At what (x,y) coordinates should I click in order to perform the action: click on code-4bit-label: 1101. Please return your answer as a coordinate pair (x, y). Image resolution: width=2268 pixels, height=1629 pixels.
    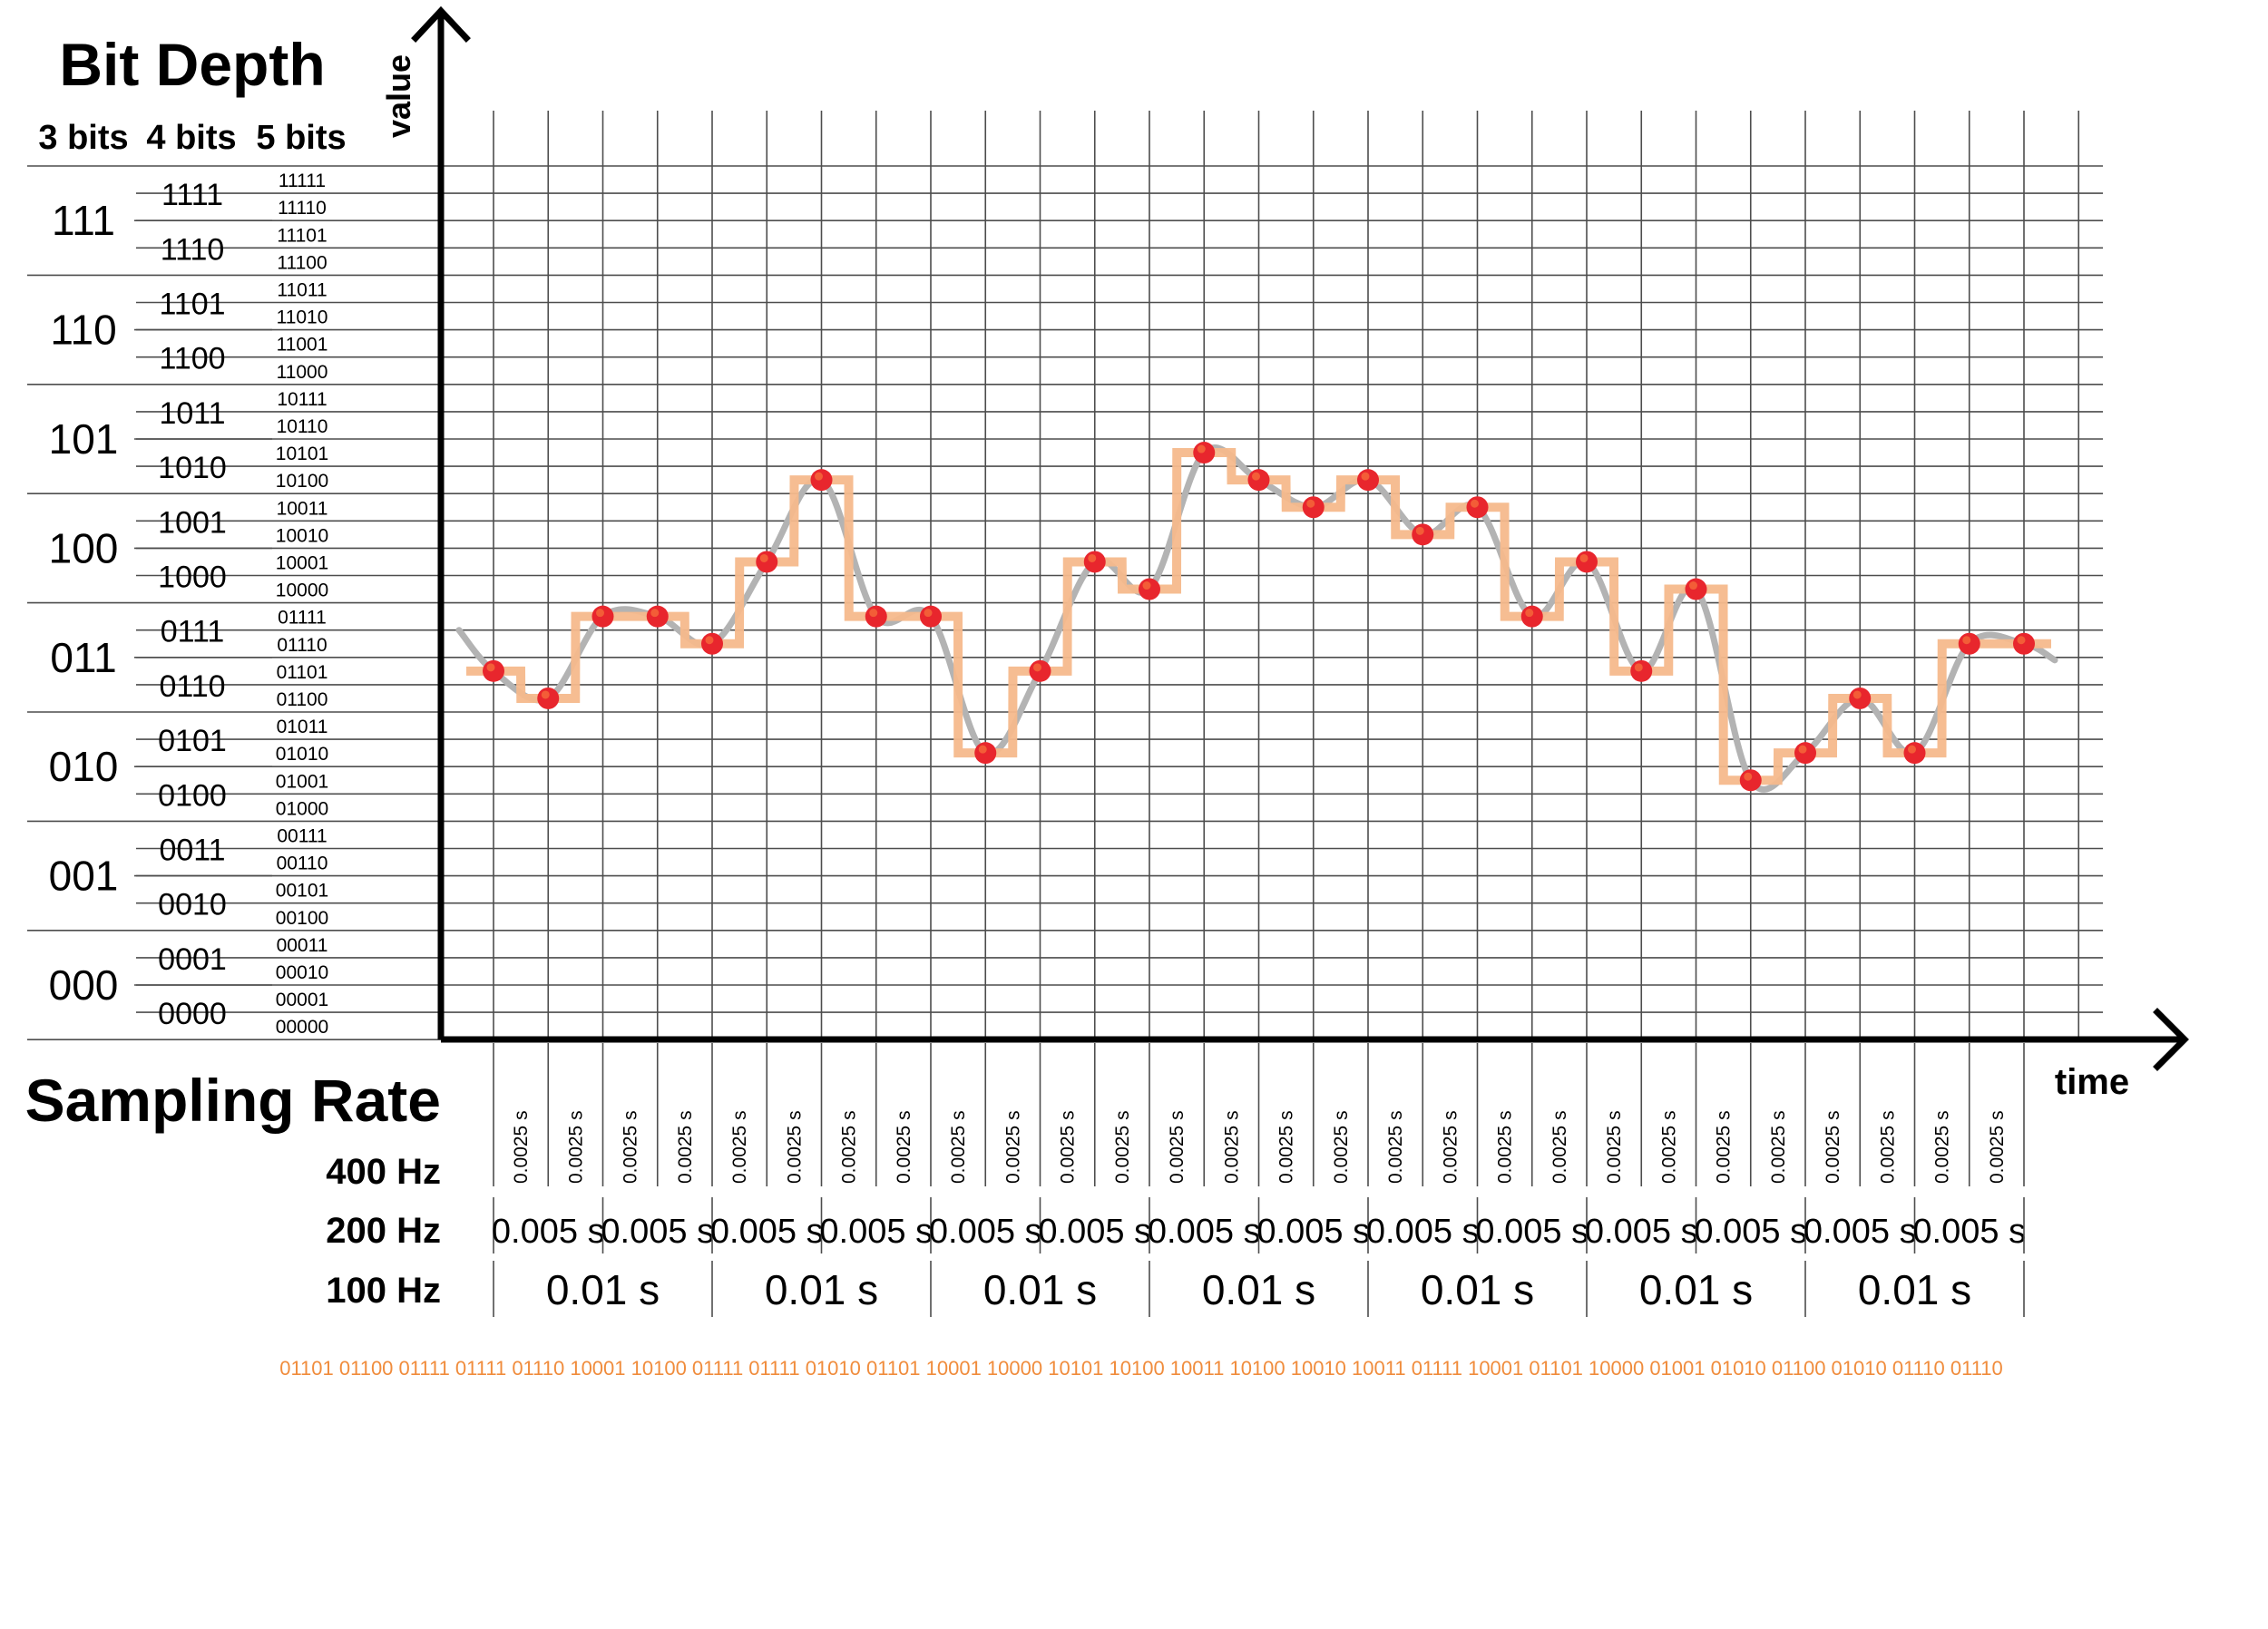
    Looking at the image, I should click on (192, 305).